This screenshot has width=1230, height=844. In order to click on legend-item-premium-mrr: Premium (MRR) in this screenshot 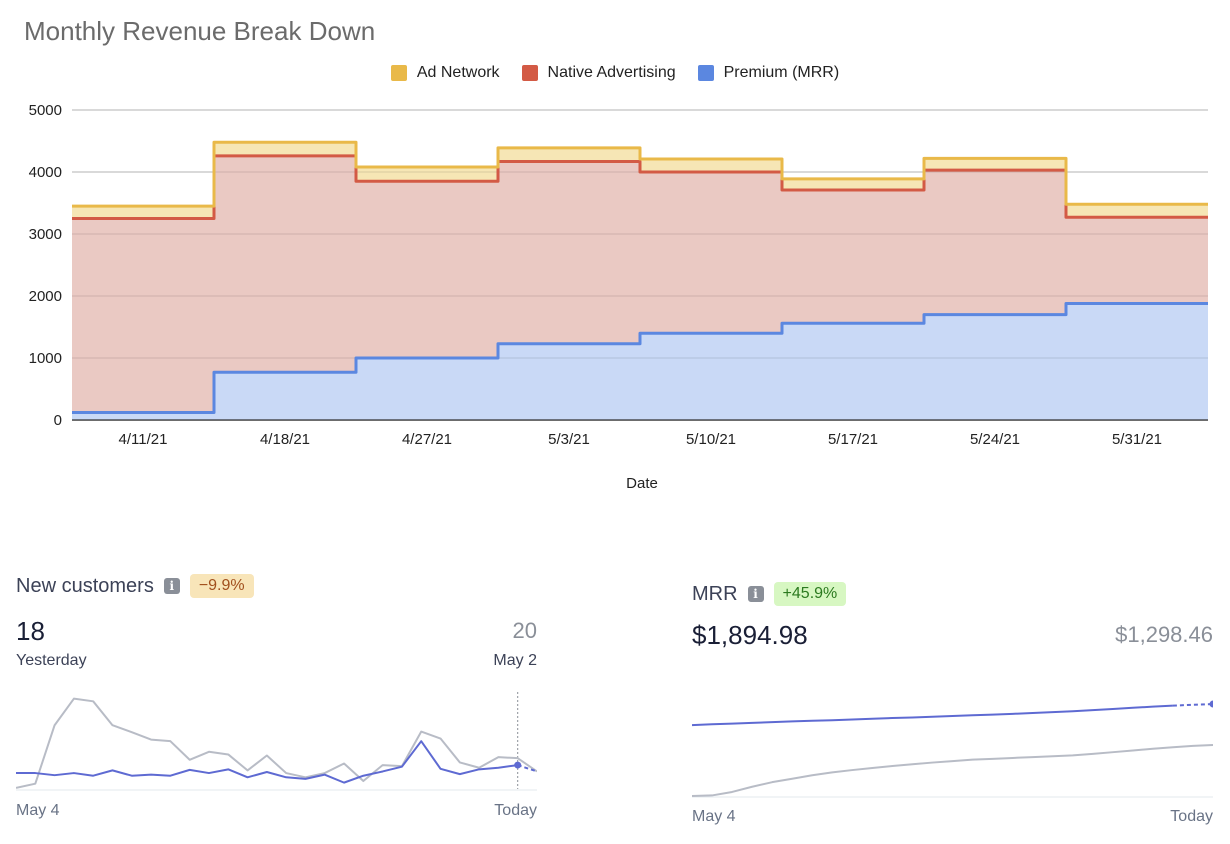, I will do `click(768, 73)`.